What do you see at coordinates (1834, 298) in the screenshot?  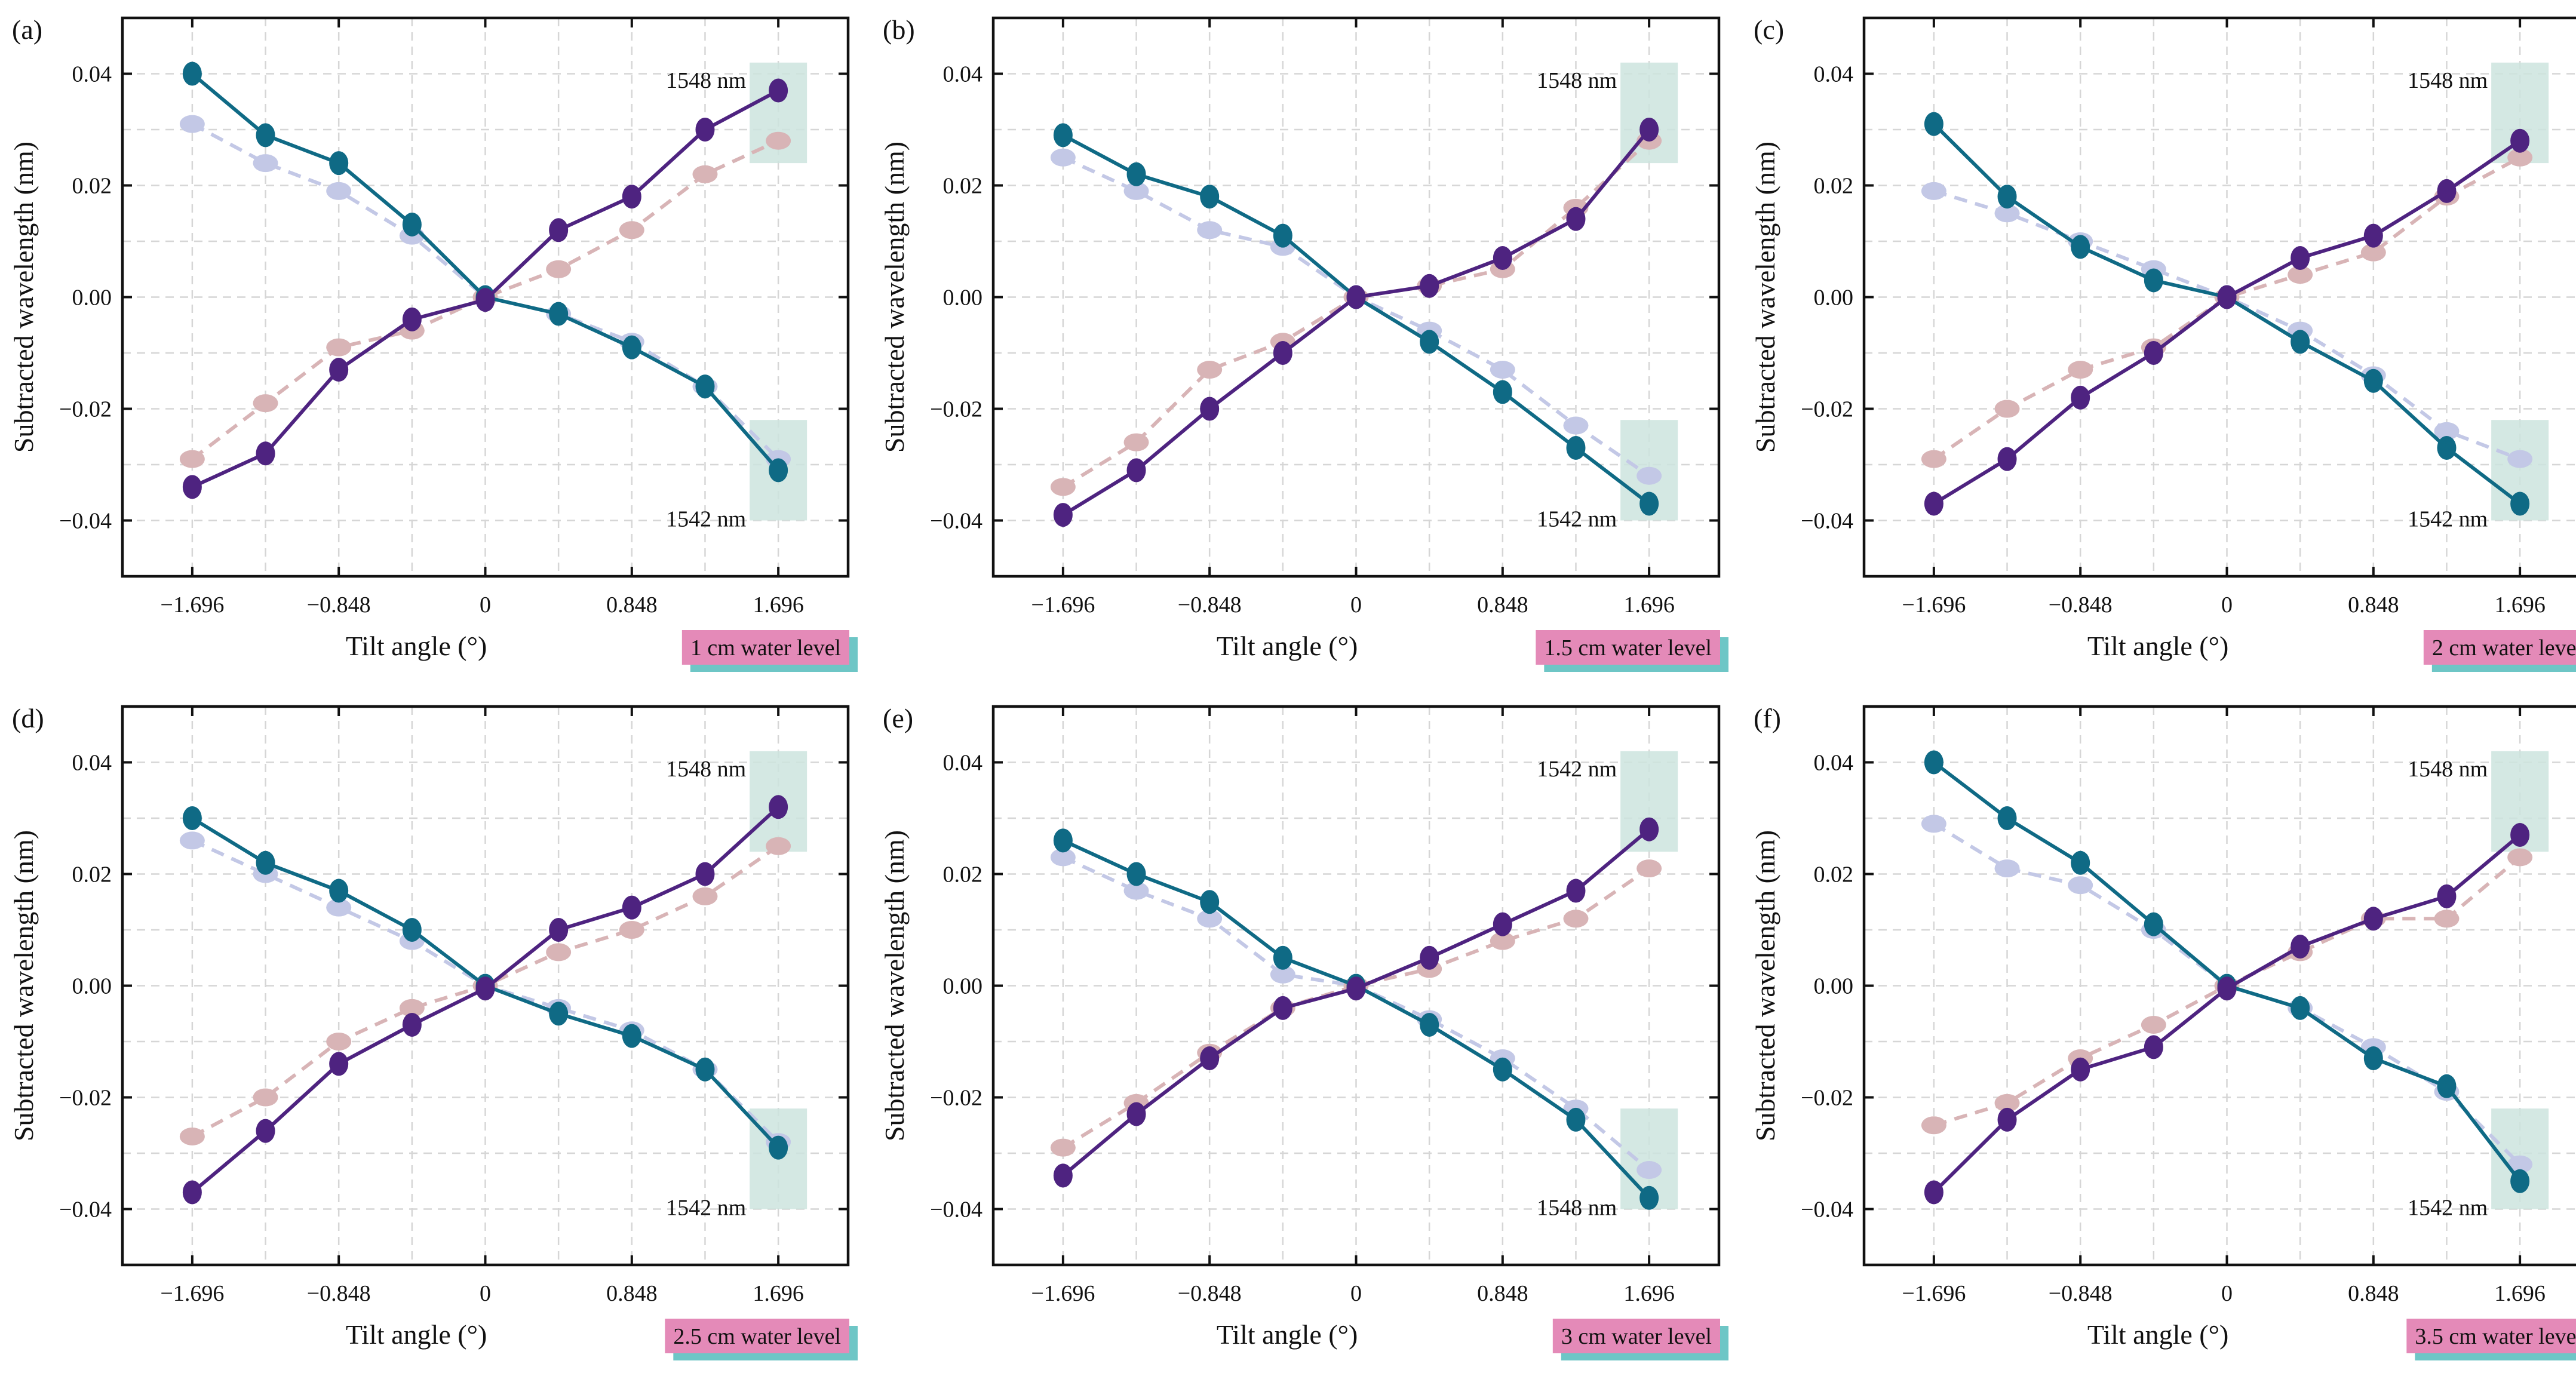 I see `y-tick-label: 0.00` at bounding box center [1834, 298].